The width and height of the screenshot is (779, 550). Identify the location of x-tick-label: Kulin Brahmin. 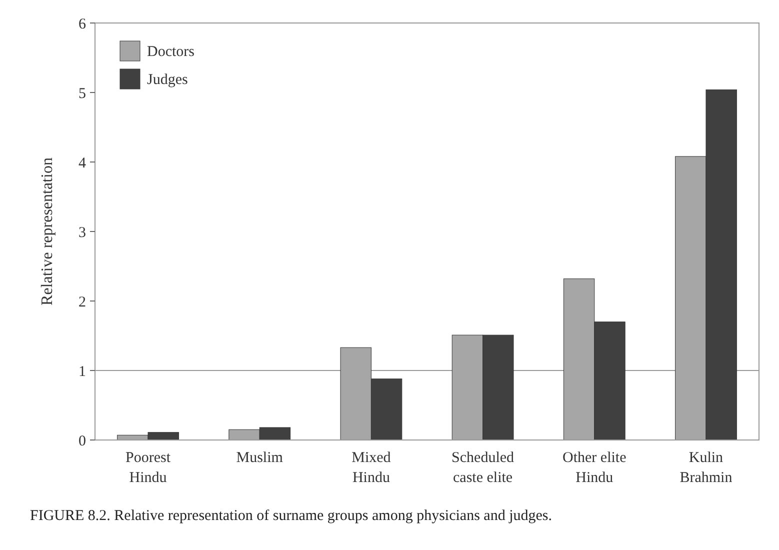
(706, 468).